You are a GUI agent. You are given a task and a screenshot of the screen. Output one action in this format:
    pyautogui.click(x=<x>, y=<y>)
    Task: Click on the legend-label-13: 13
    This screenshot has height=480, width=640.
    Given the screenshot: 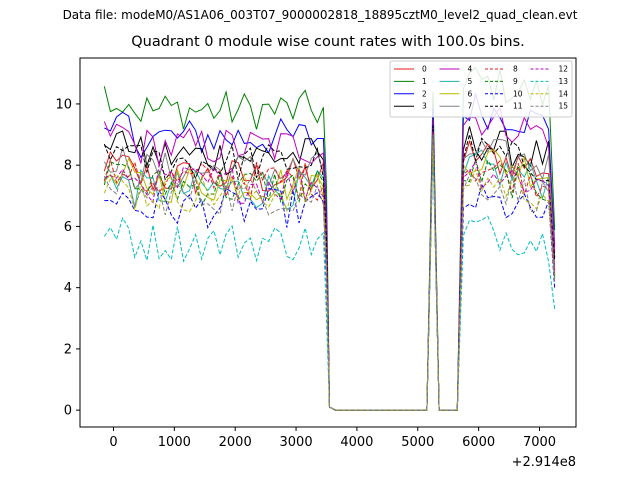 What is the action you would take?
    pyautogui.click(x=564, y=81)
    